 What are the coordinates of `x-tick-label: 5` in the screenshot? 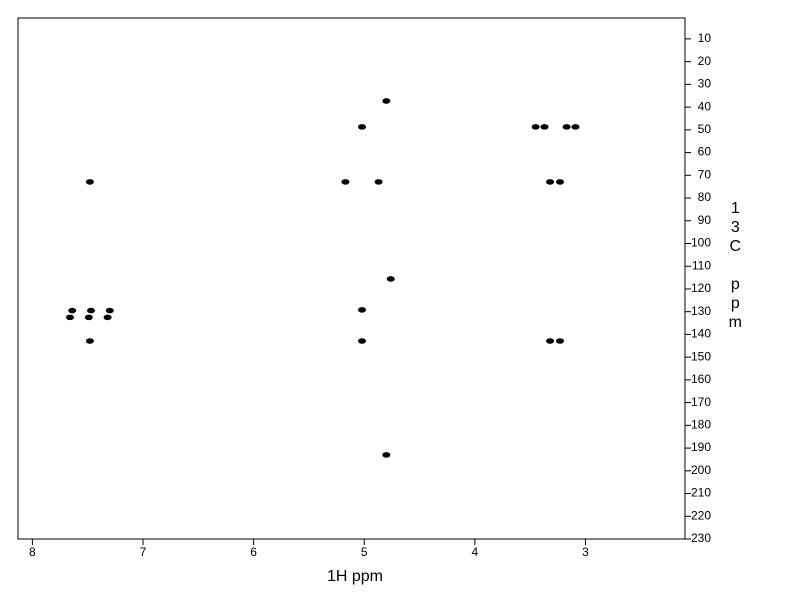 It's located at (364, 552).